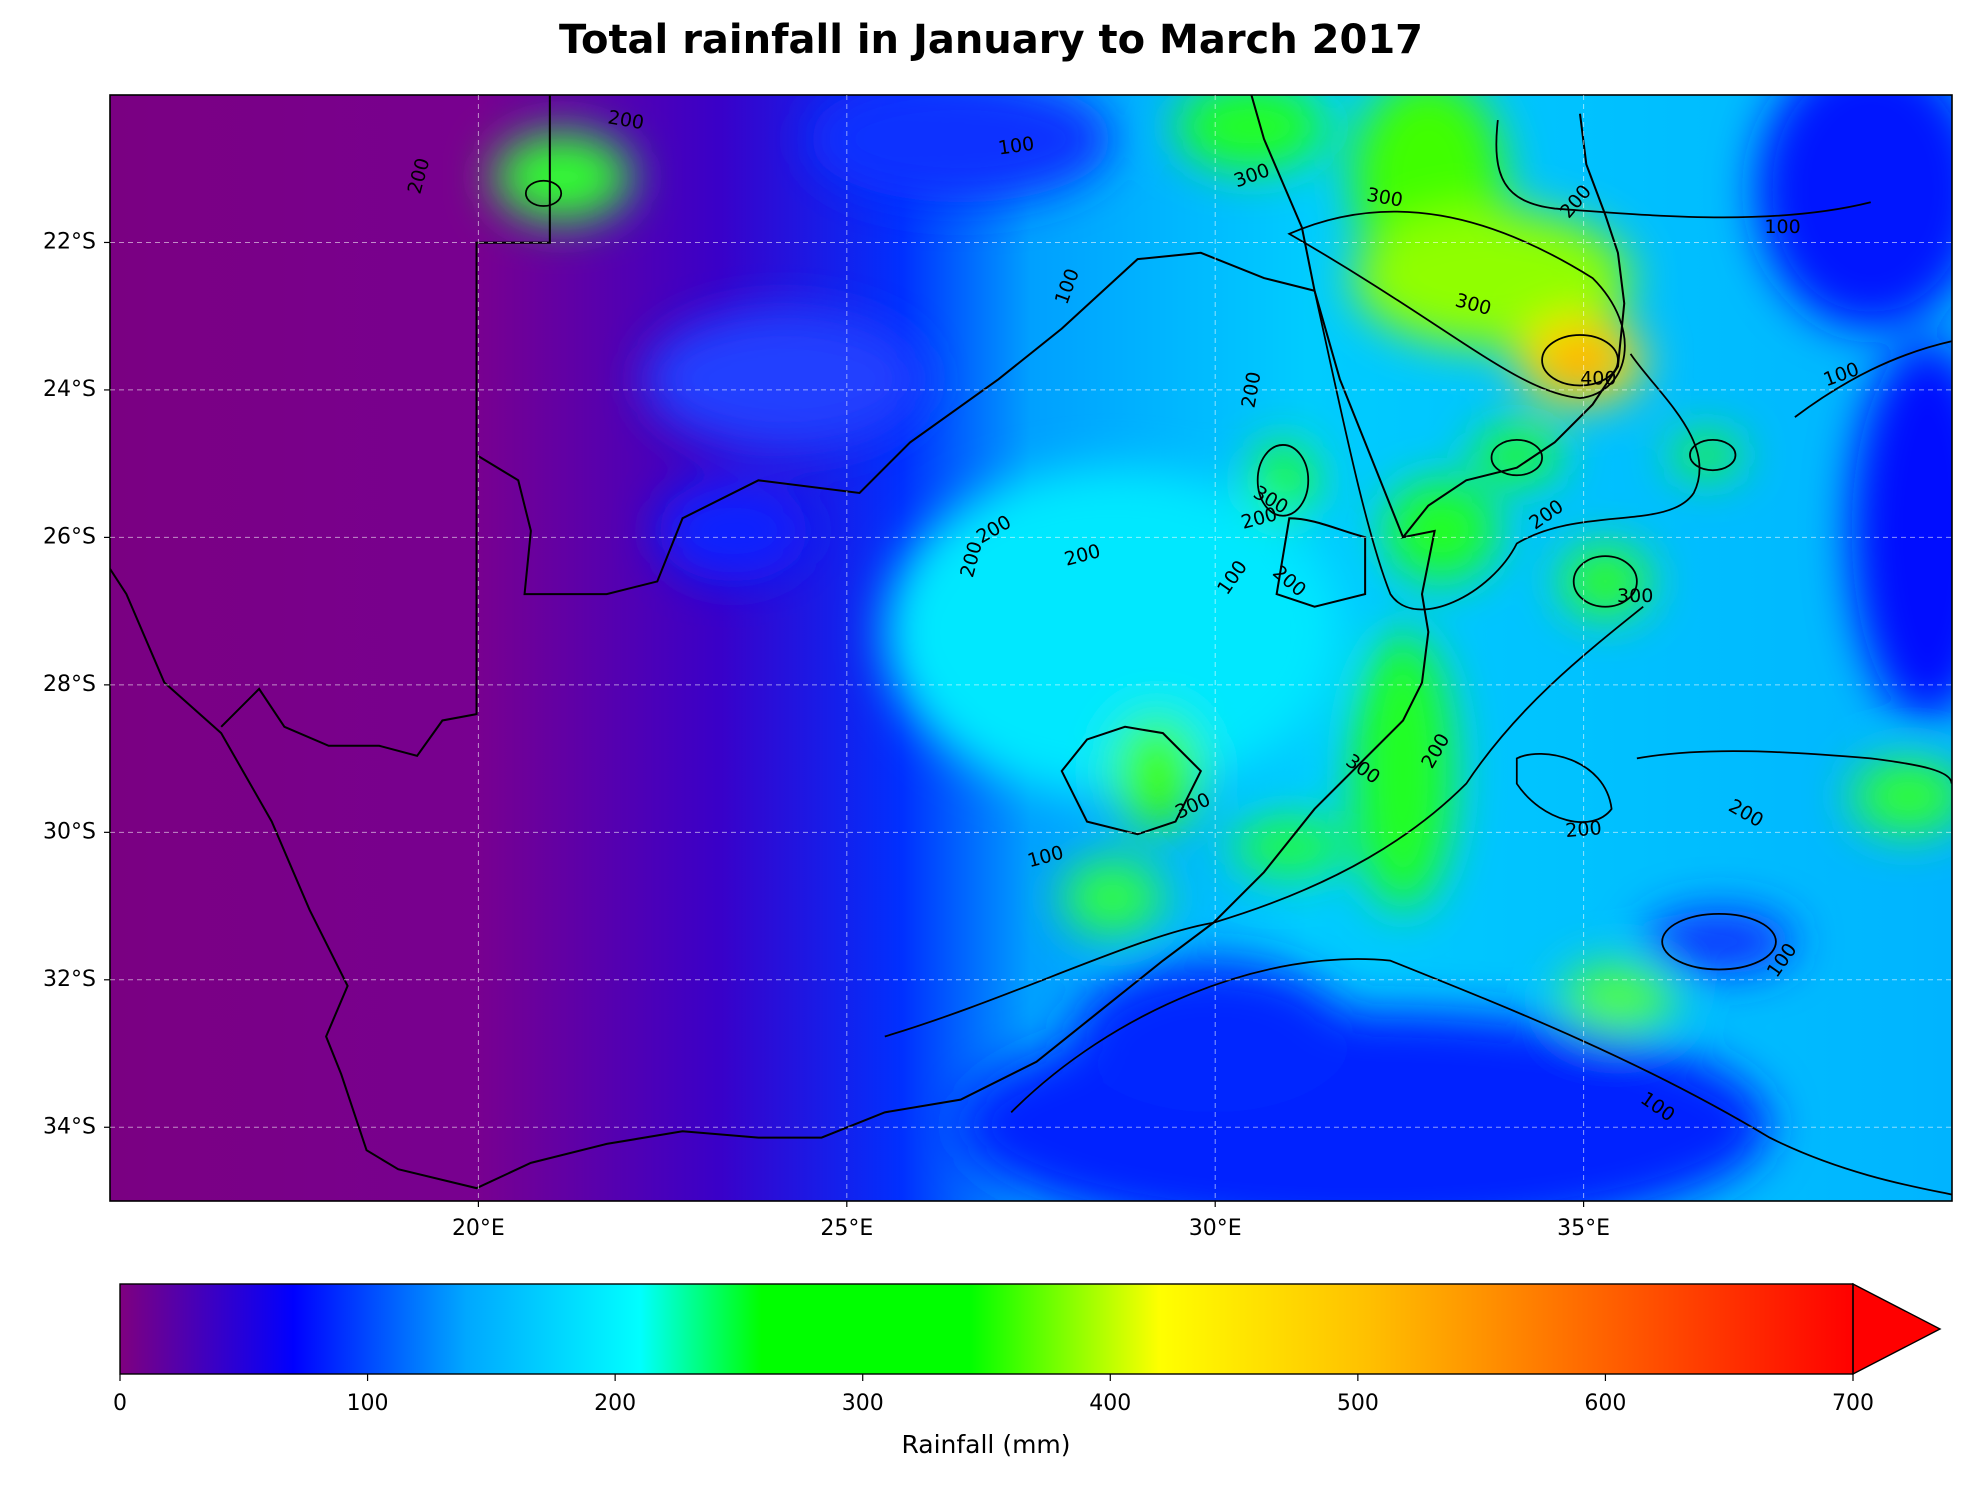  Describe the element at coordinates (985, 1444) in the screenshot. I see `colorbar-label: Rainfall (mm)` at that location.